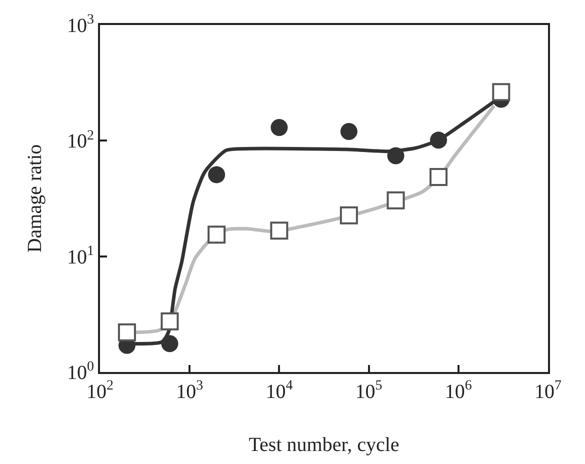  What do you see at coordinates (368, 390) in the screenshot?
I see `x-tick-label: 10$^{5}$` at bounding box center [368, 390].